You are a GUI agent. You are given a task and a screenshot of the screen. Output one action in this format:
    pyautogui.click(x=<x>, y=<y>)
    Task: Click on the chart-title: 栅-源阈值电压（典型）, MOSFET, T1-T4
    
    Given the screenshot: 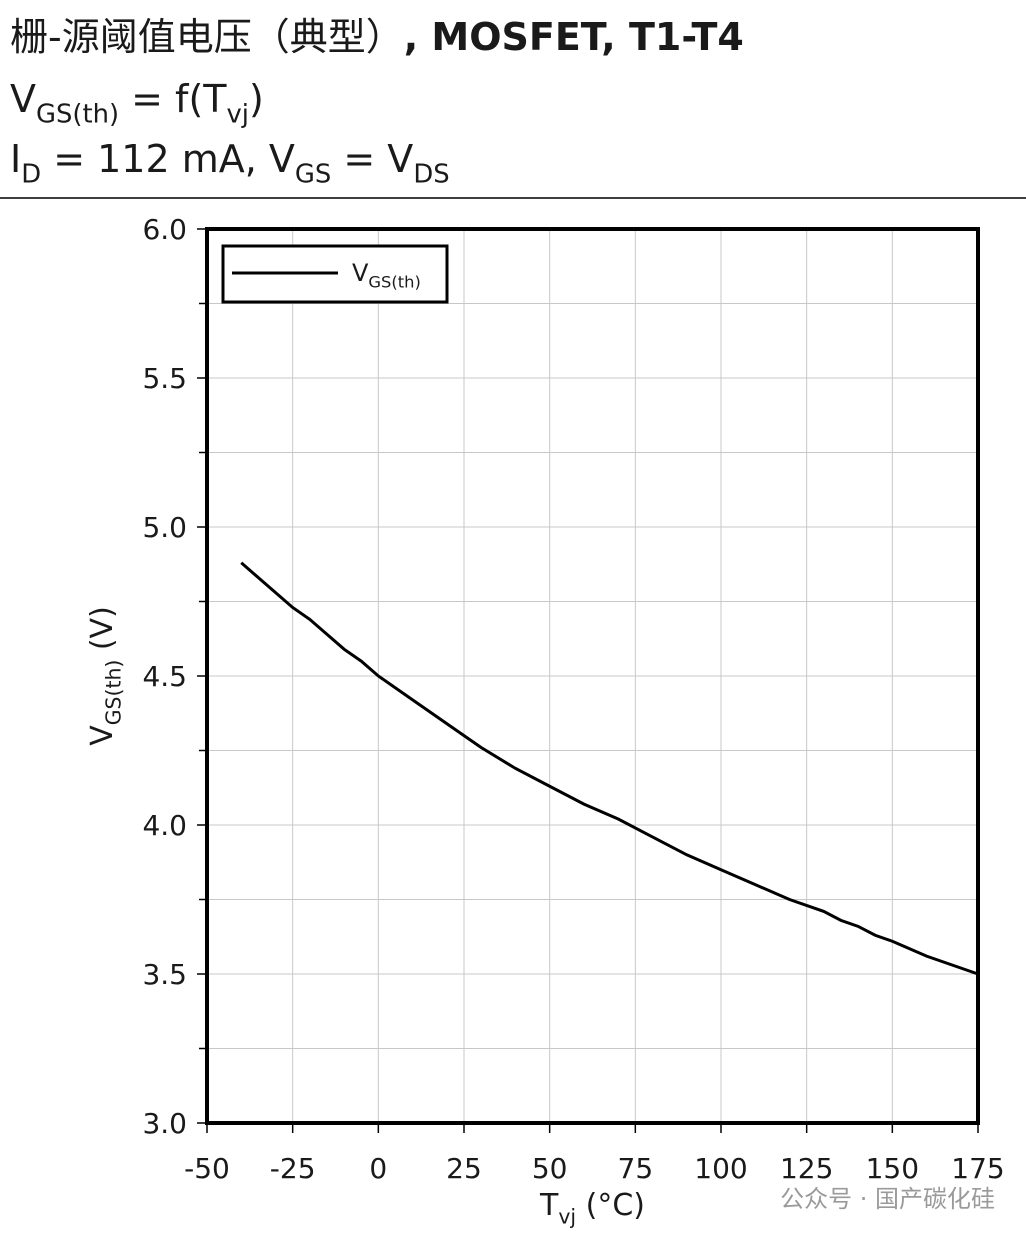 What is the action you would take?
    pyautogui.click(x=377, y=37)
    